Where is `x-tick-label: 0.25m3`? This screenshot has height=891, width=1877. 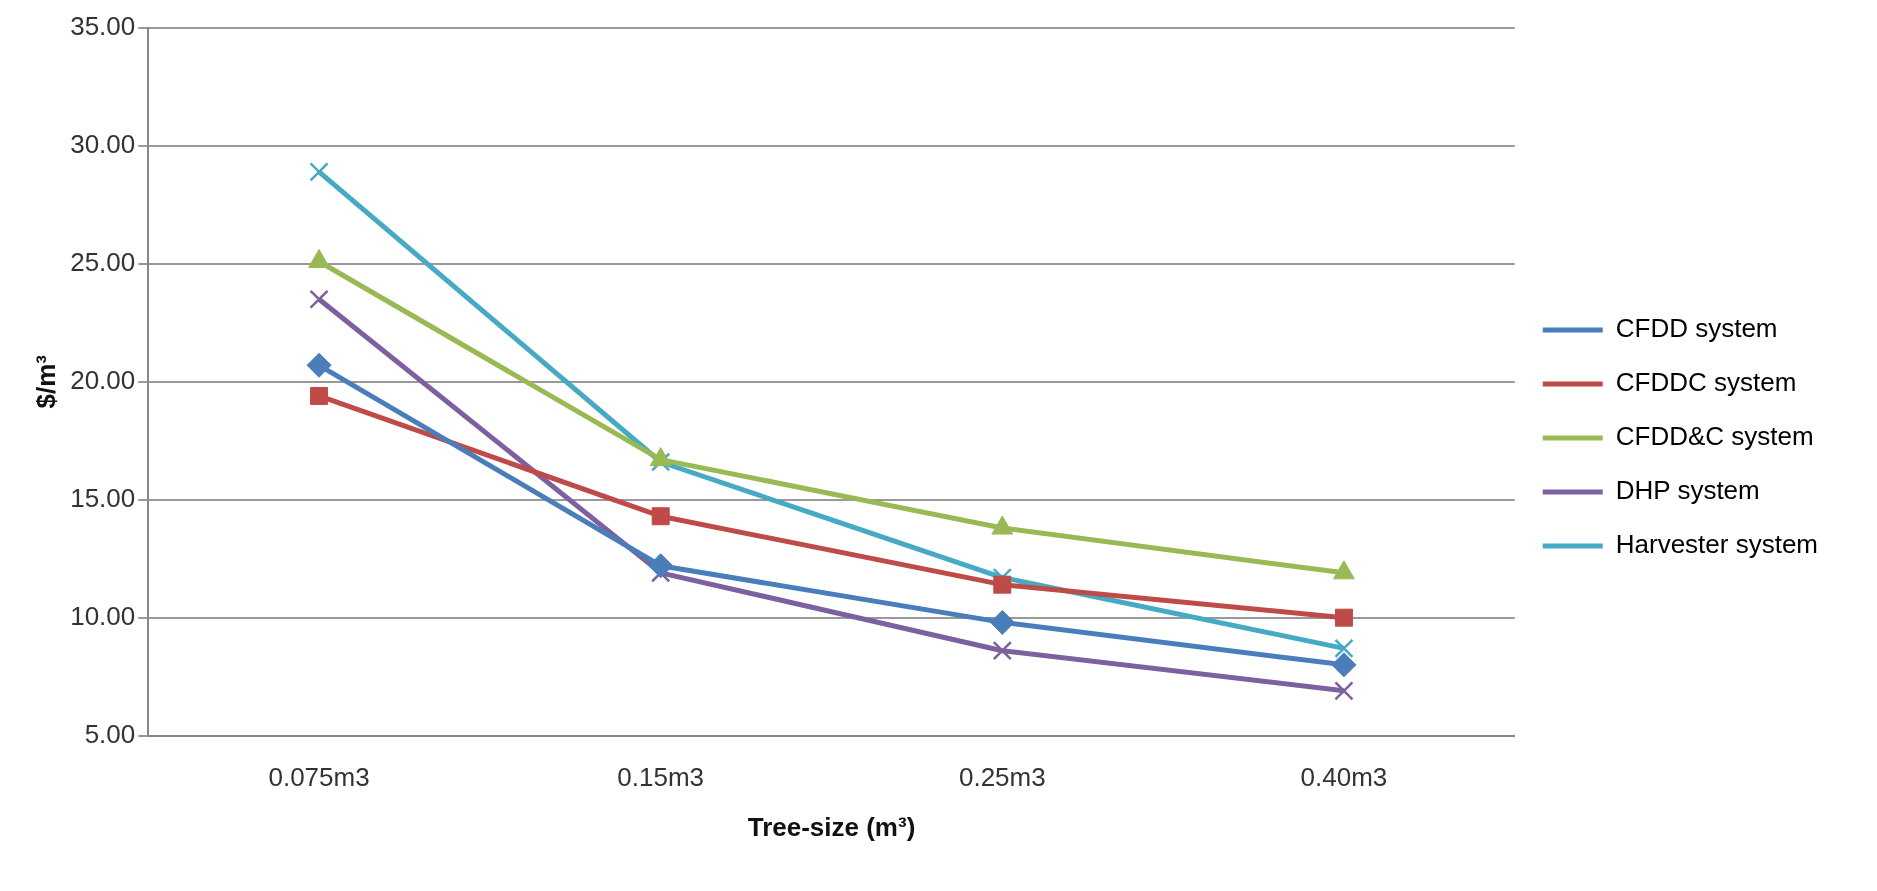 x-tick-label: 0.25m3 is located at coordinates (1002, 777).